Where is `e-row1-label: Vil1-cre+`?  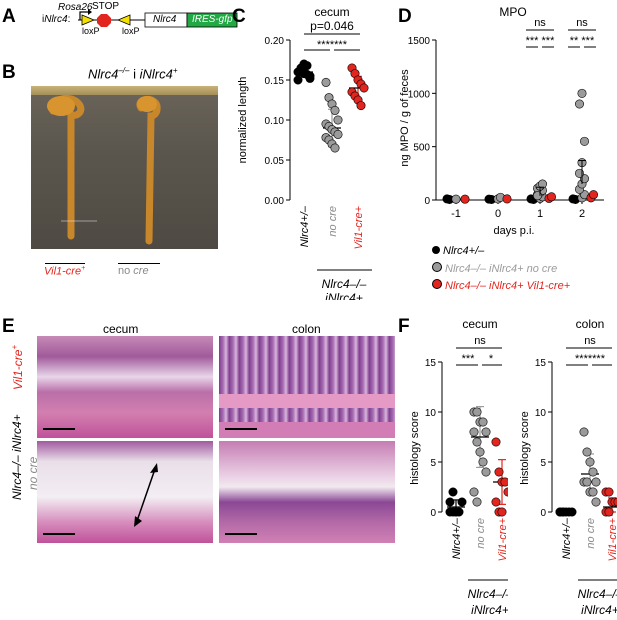
e-row1-label: Vil1-cre+ is located at coordinates (17, 367).